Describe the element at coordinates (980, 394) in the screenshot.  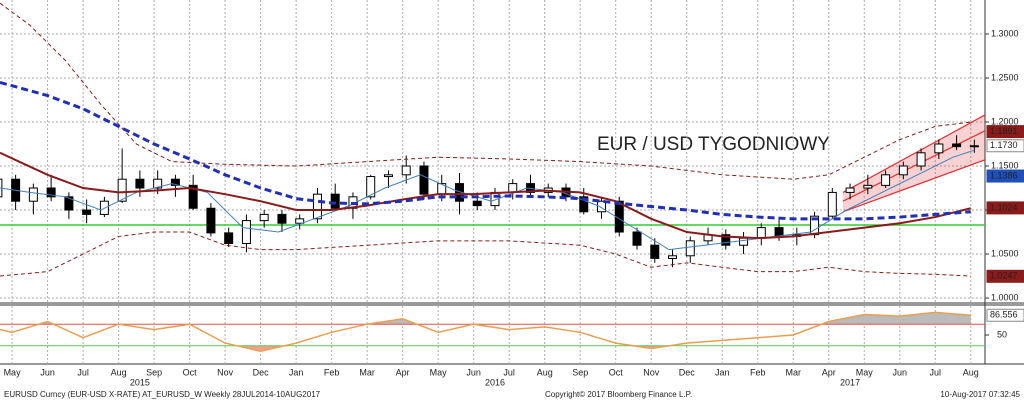
I see `footer-right: 10-Aug-2017 07:32:45` at that location.